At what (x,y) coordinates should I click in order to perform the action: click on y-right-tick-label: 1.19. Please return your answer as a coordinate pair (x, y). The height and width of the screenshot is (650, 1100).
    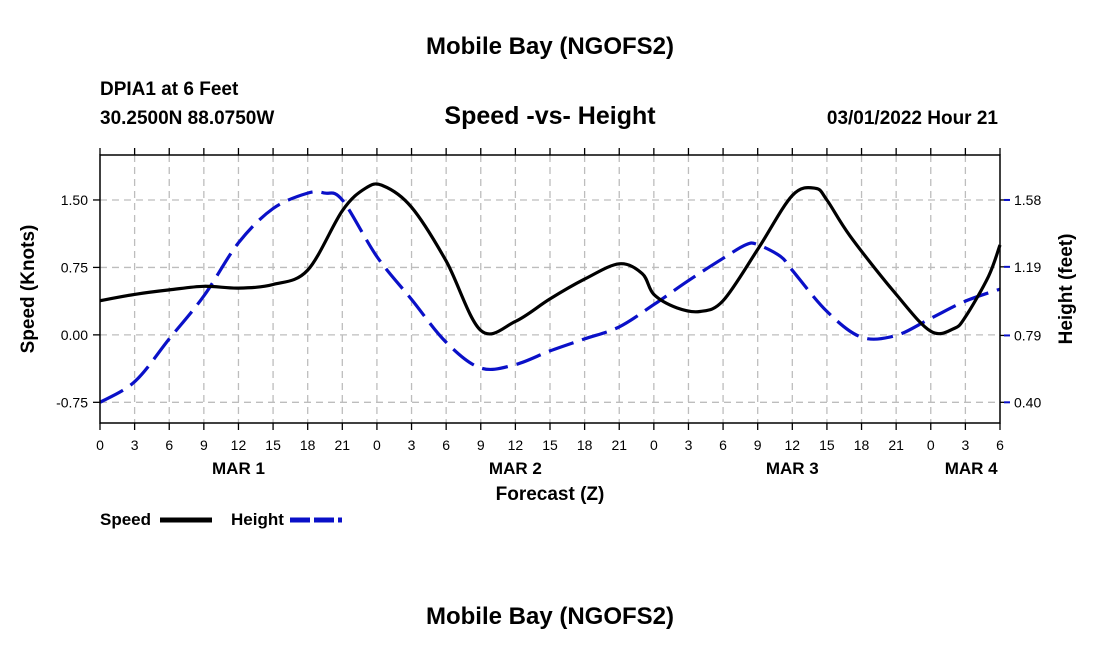
    Looking at the image, I should click on (1027, 267).